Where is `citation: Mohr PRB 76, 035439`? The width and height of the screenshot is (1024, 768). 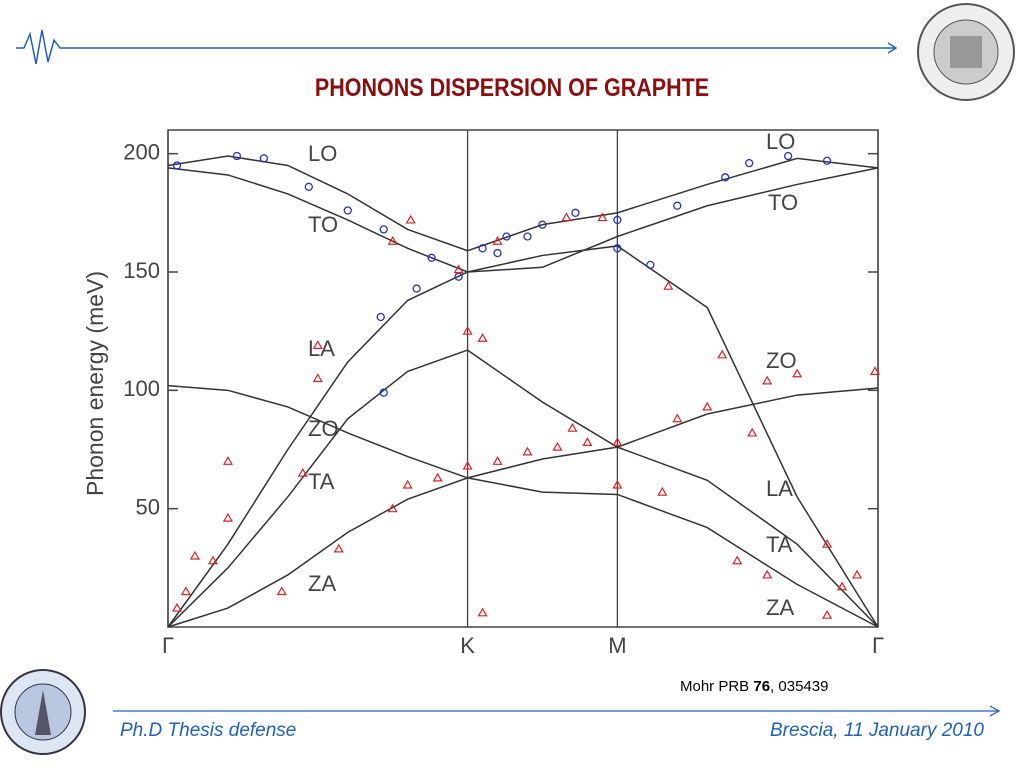
citation: Mohr PRB 76, 035439 is located at coordinates (754, 686).